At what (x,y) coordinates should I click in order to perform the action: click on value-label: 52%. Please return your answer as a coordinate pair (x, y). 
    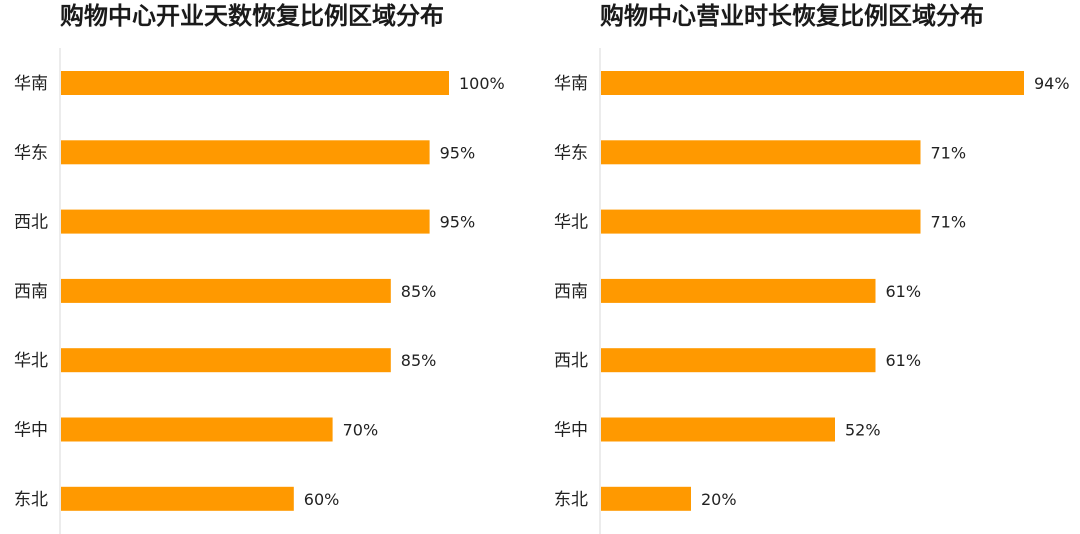
    Looking at the image, I should click on (863, 430).